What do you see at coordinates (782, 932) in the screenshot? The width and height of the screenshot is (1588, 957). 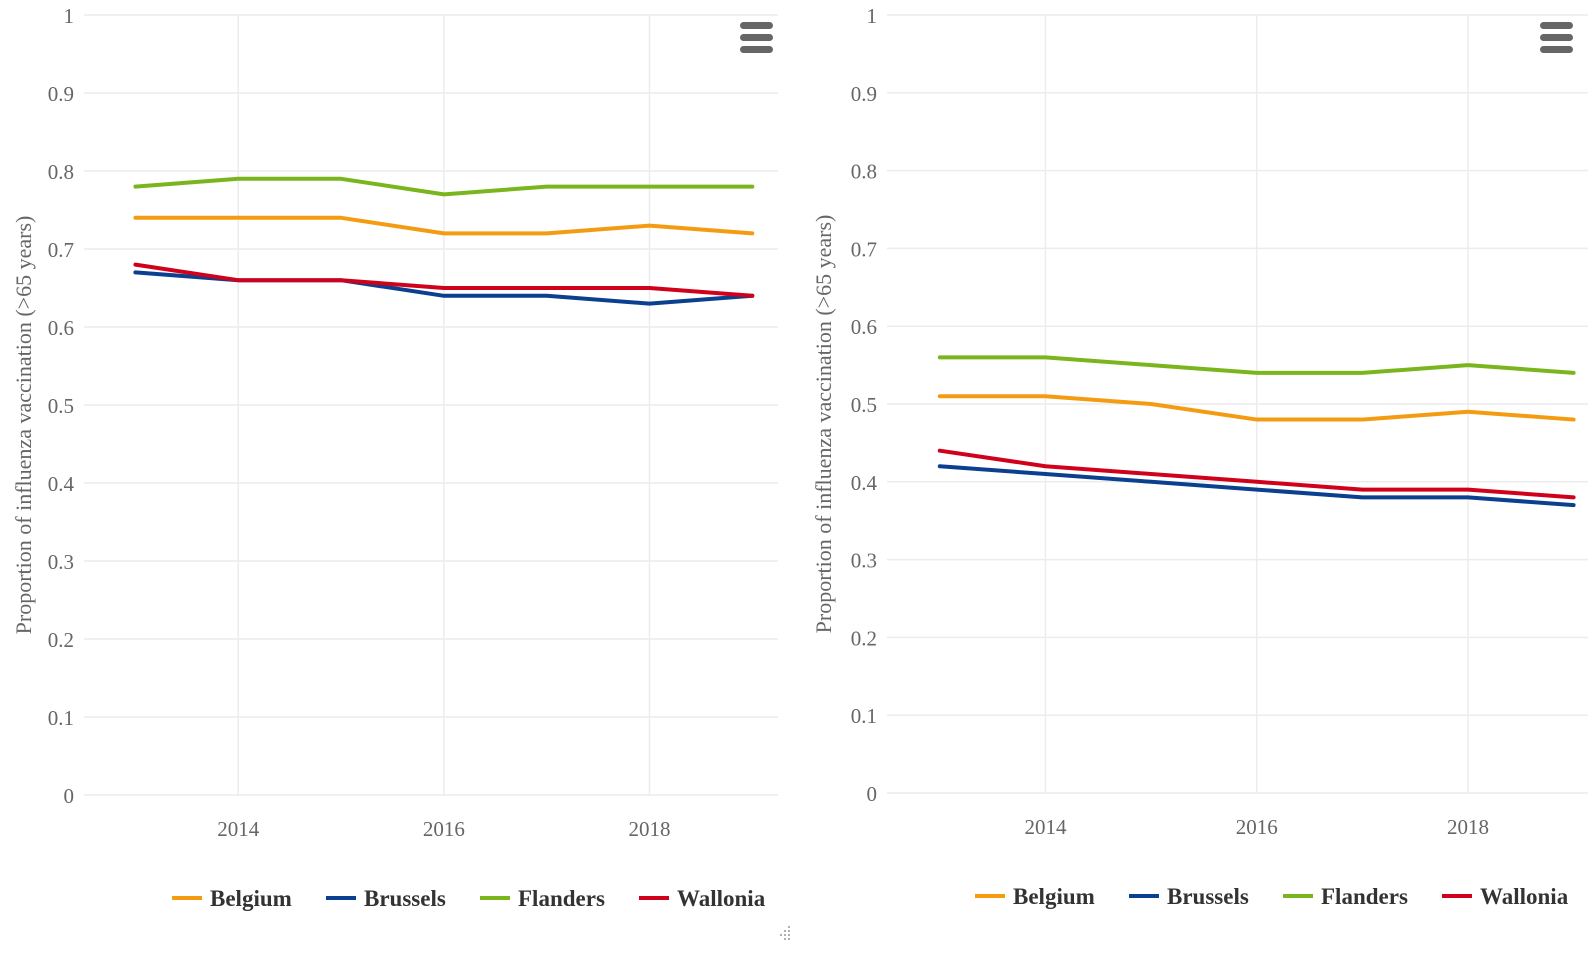 I see `resize-grip-icon` at bounding box center [782, 932].